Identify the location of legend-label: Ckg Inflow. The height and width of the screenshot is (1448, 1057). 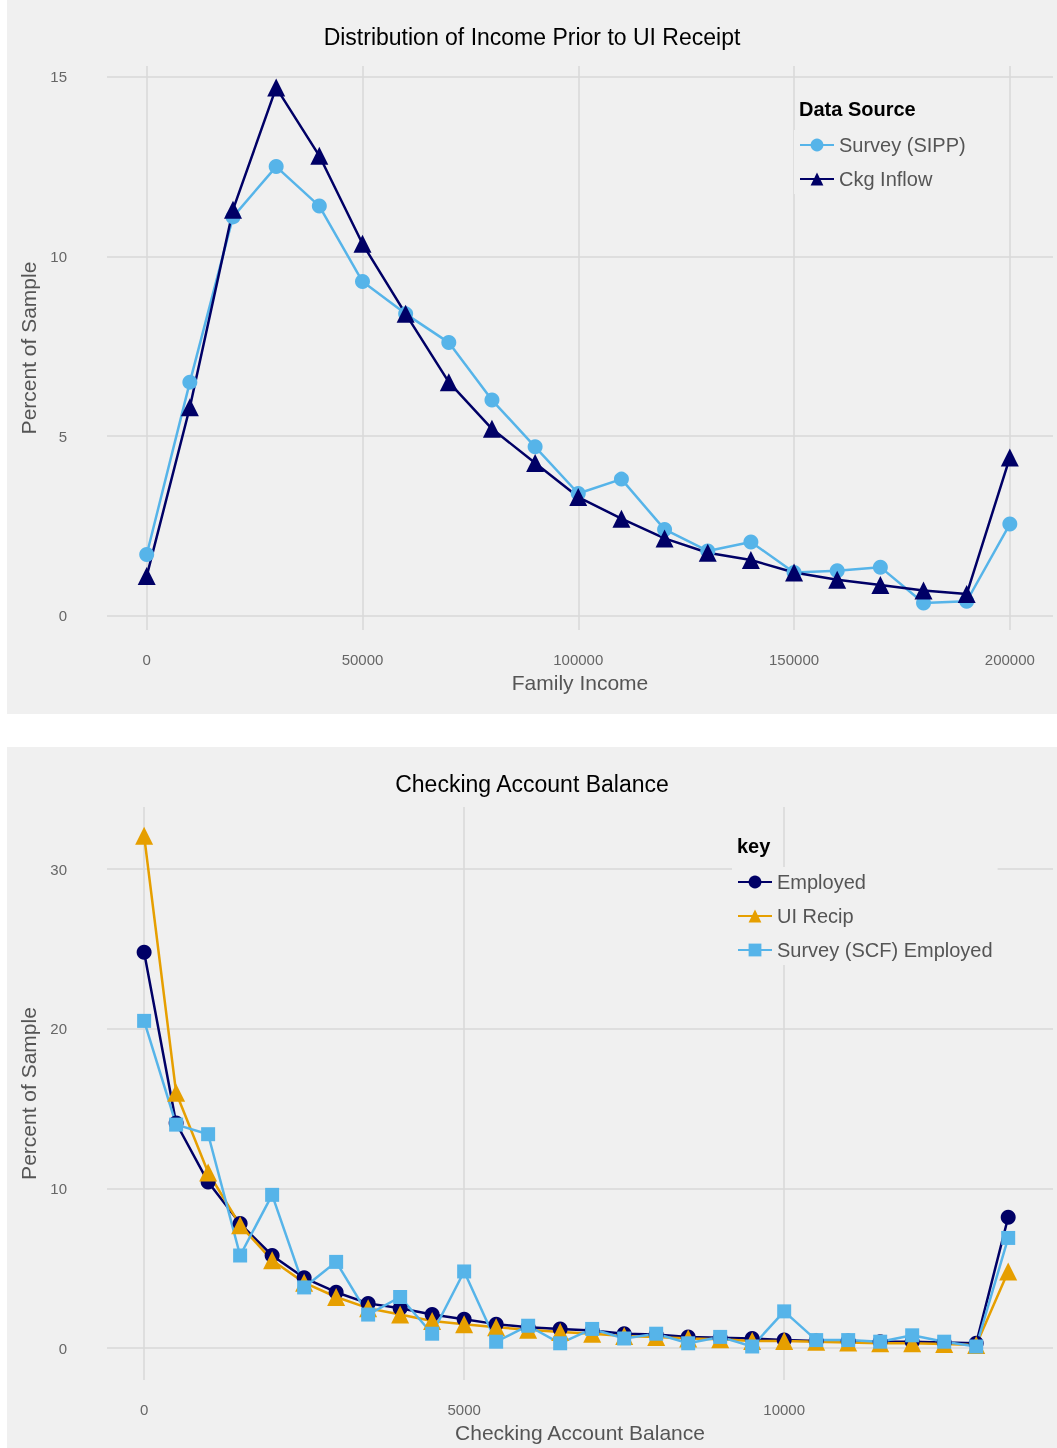
(886, 179).